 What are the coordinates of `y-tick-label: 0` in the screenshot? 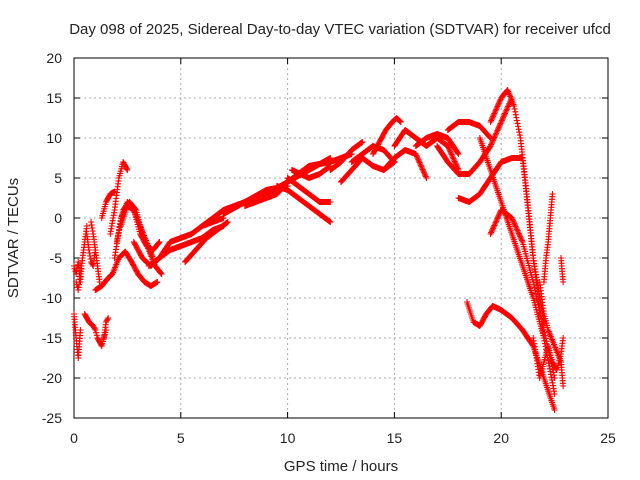 It's located at (58, 218).